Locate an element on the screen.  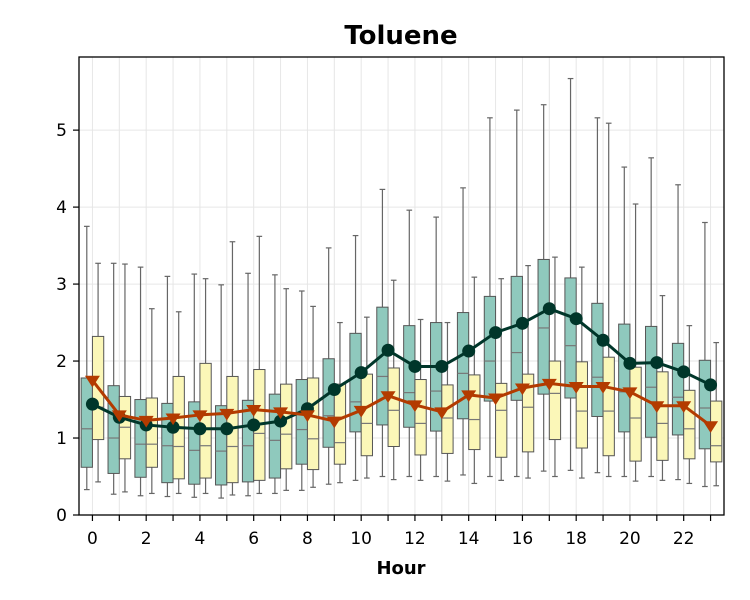
x-tick-label: 18 is located at coordinates (576, 539).